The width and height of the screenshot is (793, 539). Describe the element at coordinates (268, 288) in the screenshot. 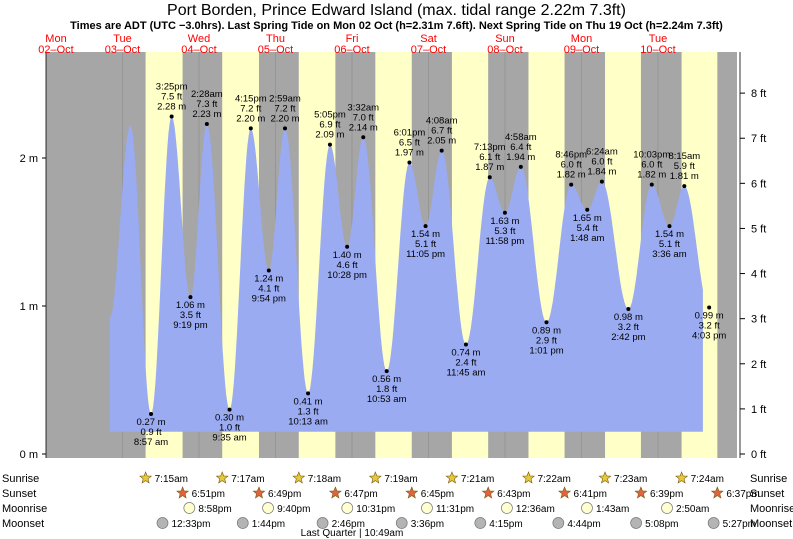

I see `tide-ft-label: 4.1 ft` at that location.